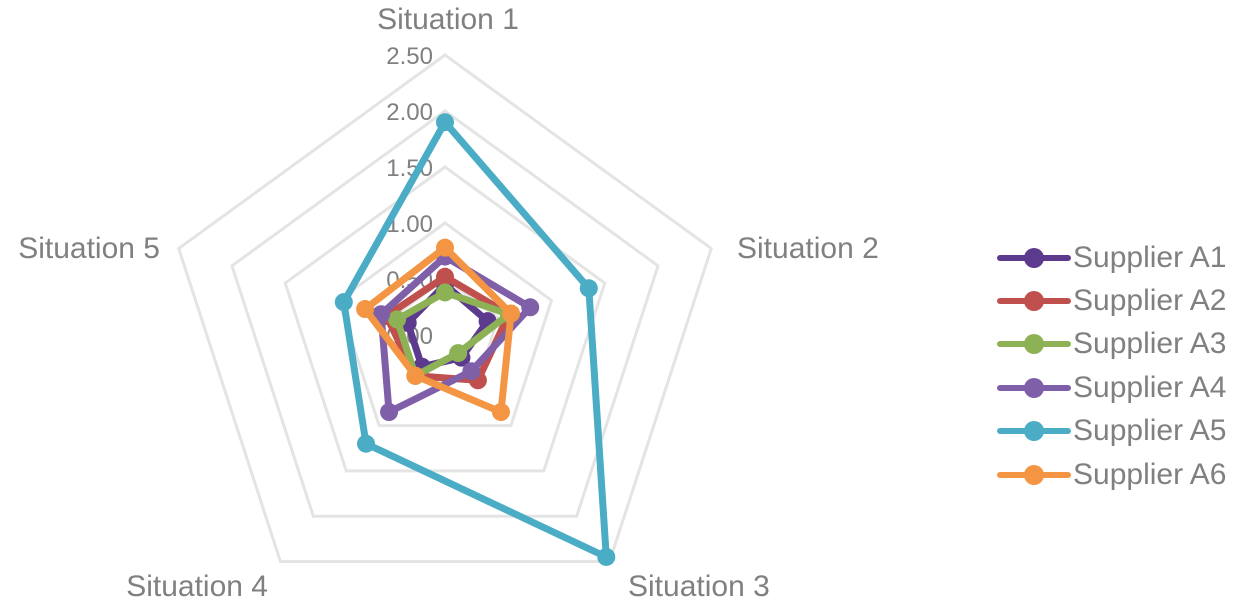  Describe the element at coordinates (1150, 301) in the screenshot. I see `legend-label: Supplier A2` at that location.